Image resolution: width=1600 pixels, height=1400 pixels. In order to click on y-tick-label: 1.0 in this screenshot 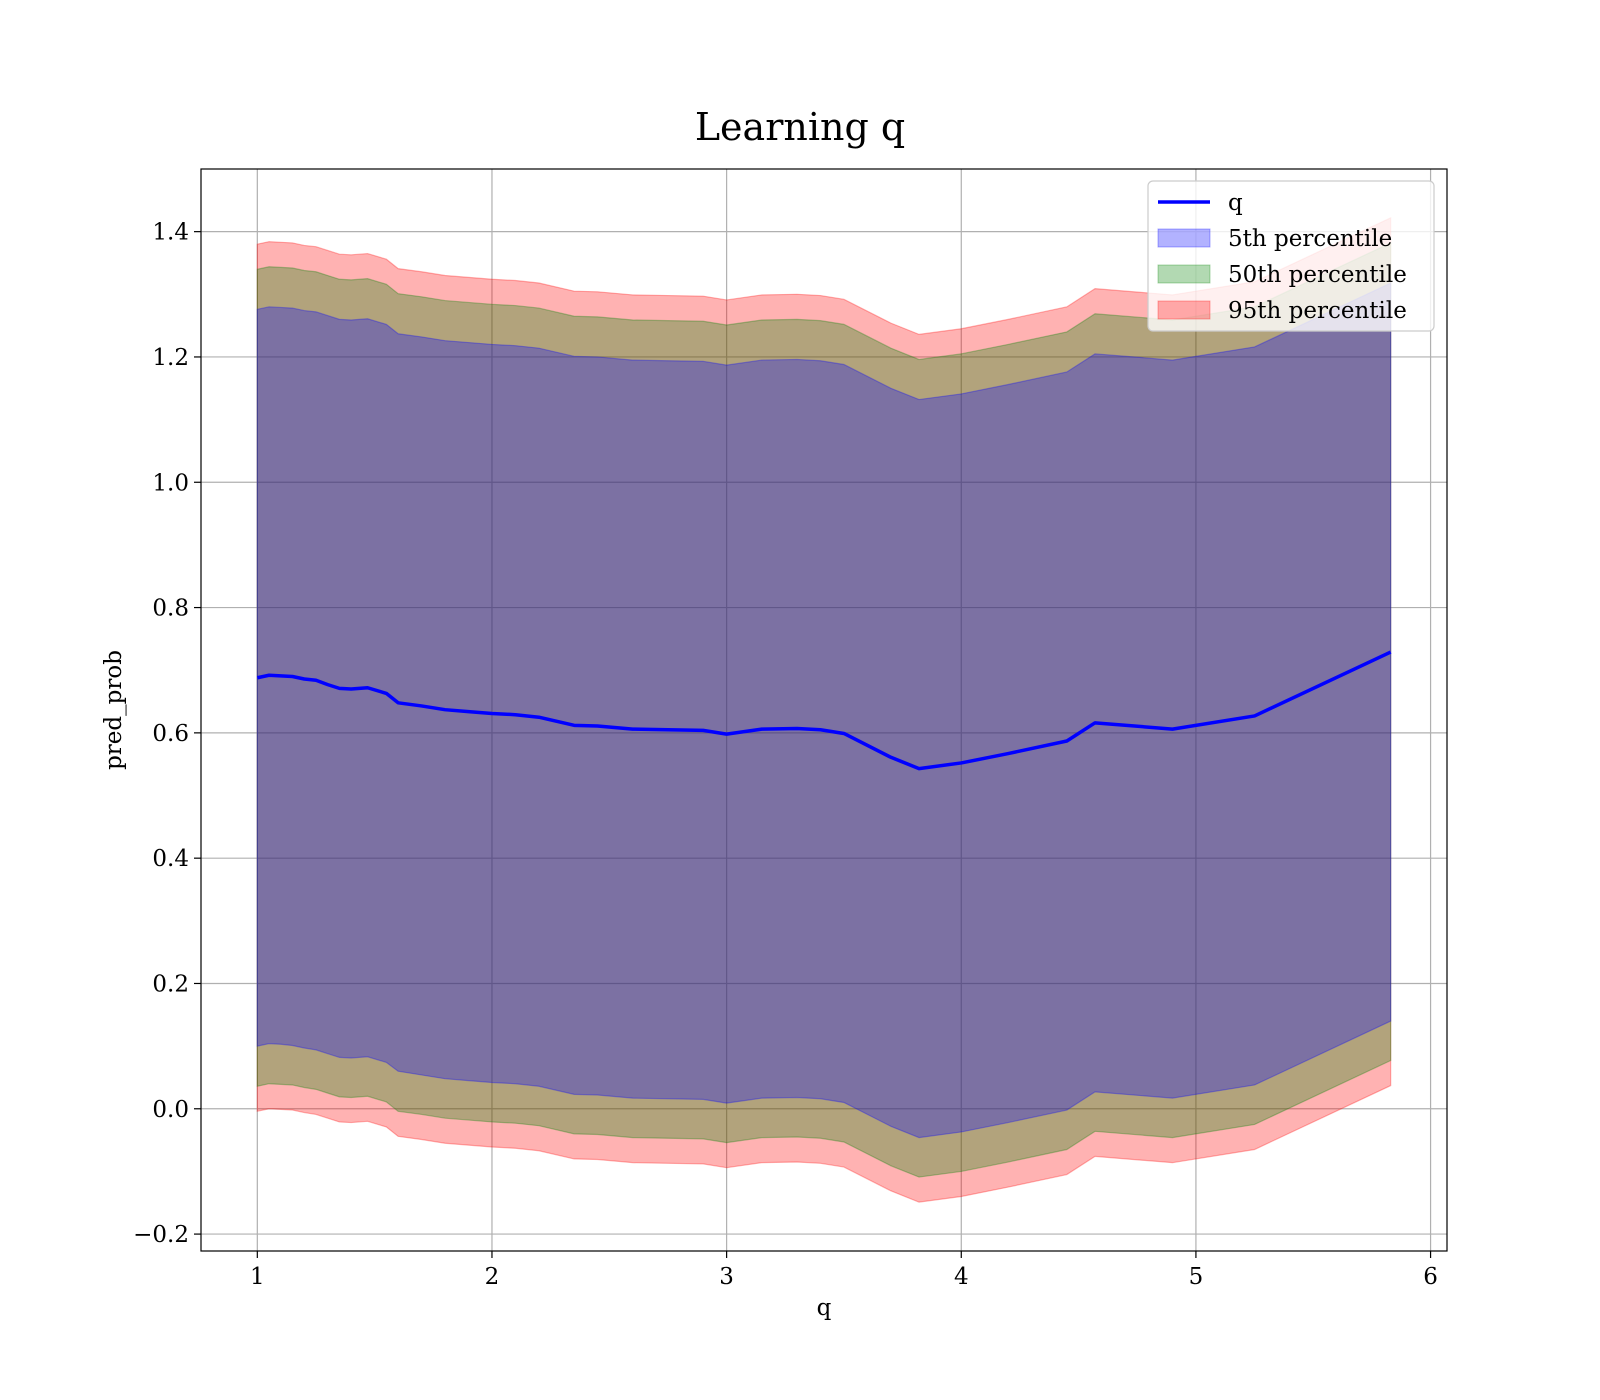, I will do `click(170, 483)`.